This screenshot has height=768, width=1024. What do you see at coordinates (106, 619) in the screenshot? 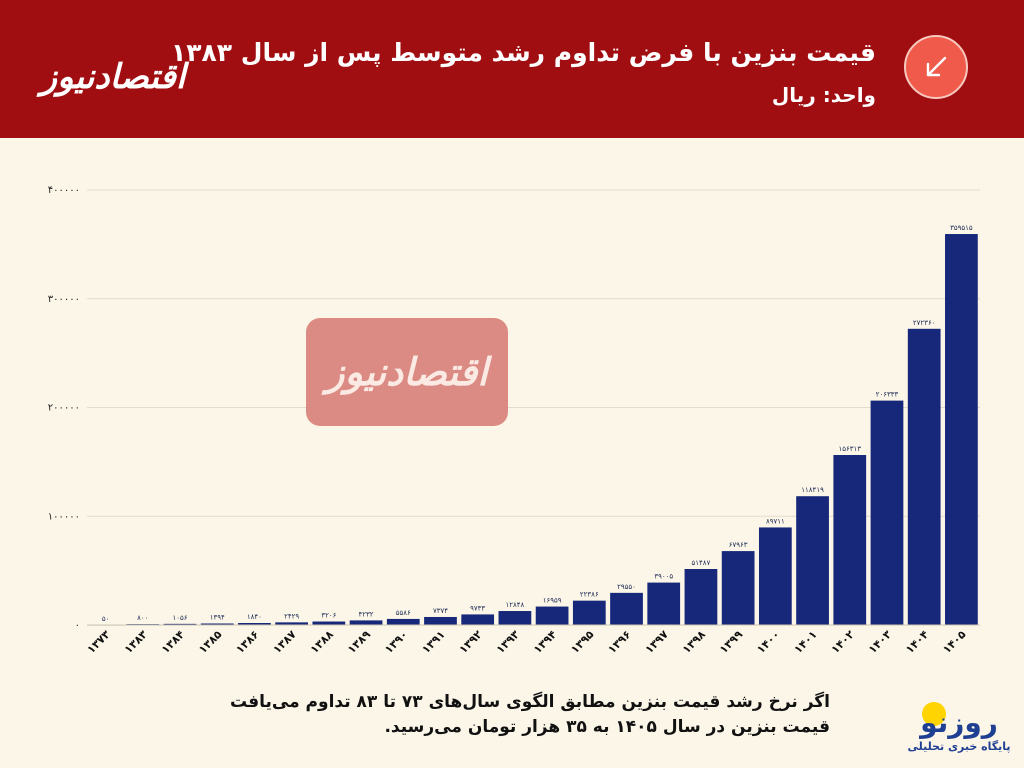
I see `data-label: ۵۰` at bounding box center [106, 619].